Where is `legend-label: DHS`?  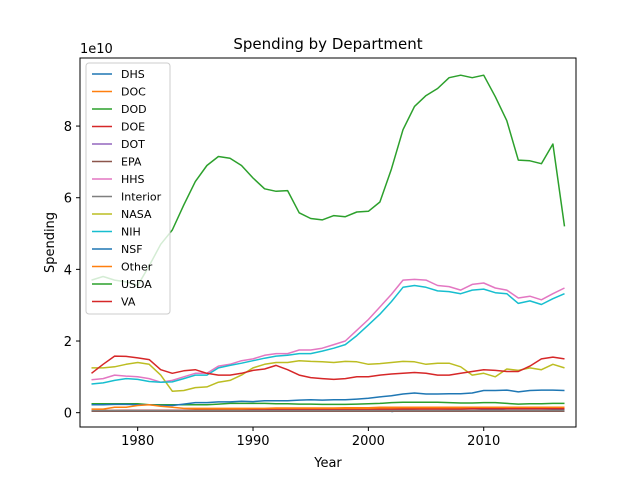 legend-label: DHS is located at coordinates (133, 74).